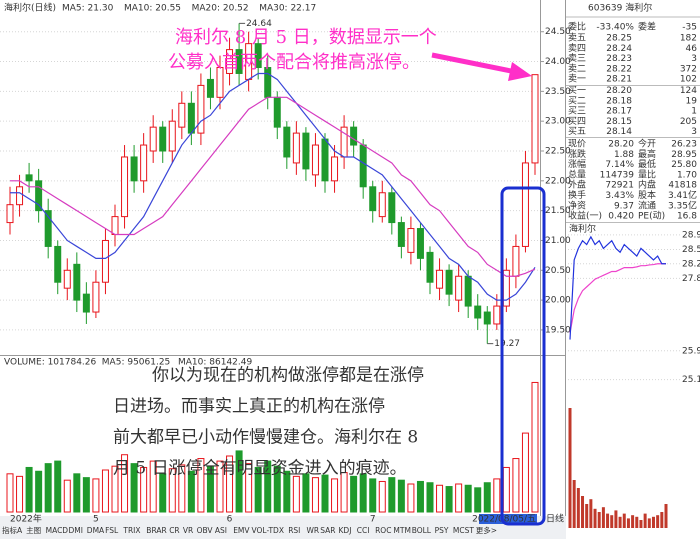  Describe the element at coordinates (96, 530) in the screenshot. I see `tab: DMA` at that location.